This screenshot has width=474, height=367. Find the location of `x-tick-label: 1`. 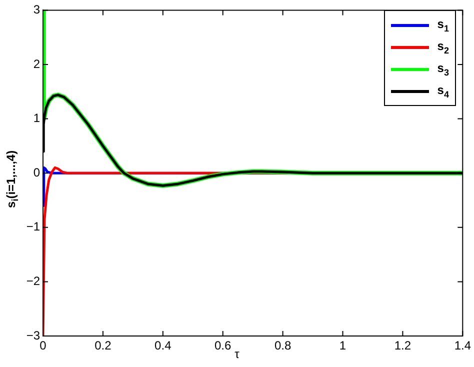

x-tick-label: 1 is located at coordinates (342, 345).